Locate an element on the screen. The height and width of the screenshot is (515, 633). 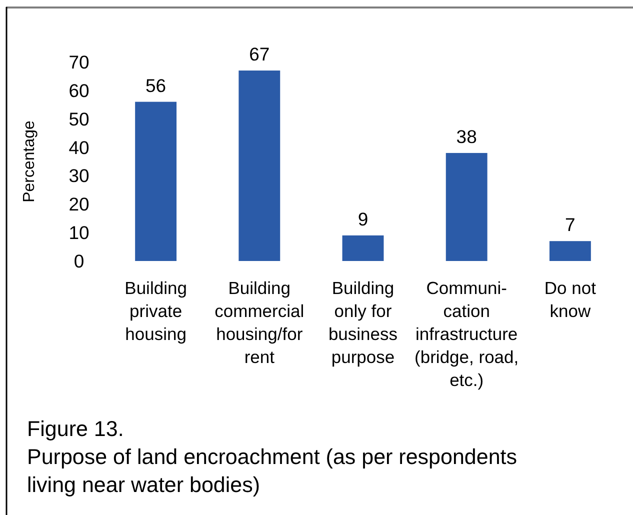
x-tick-label: Building only for business purpose is located at coordinates (363, 322).